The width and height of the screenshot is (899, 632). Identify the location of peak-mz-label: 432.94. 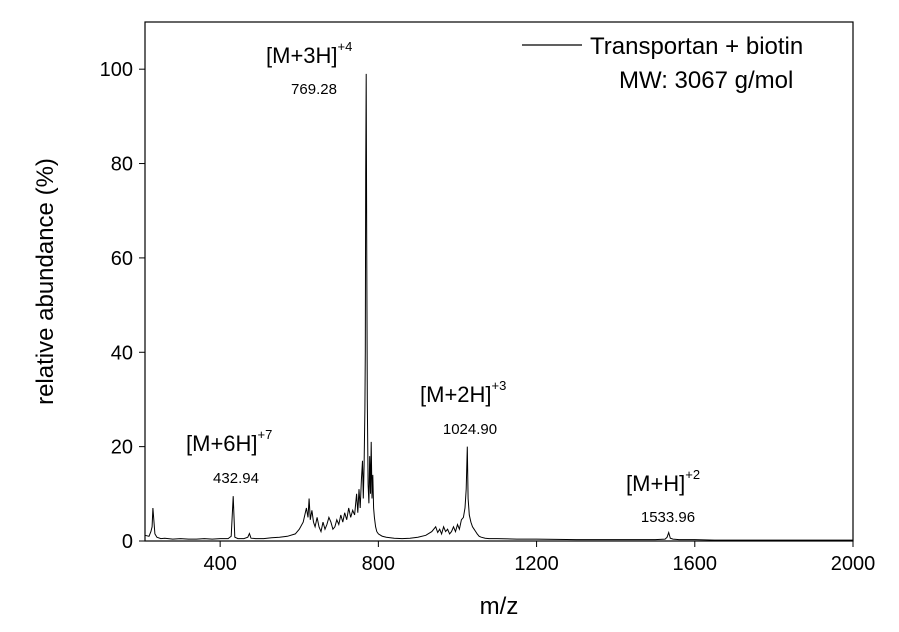
(236, 478).